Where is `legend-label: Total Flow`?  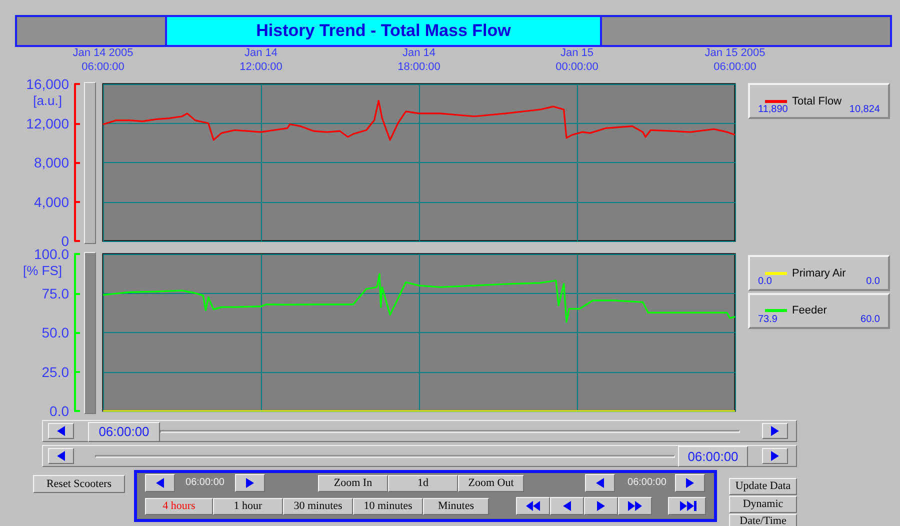 legend-label: Total Flow is located at coordinates (817, 102).